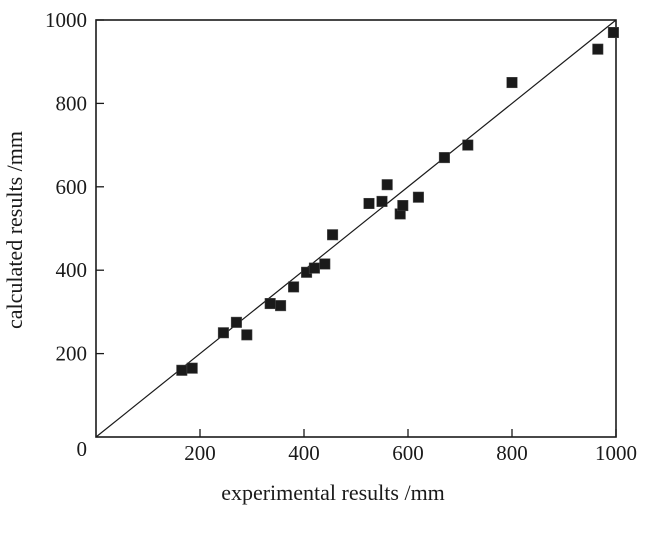 The width and height of the screenshot is (650, 534). What do you see at coordinates (72, 187) in the screenshot?
I see `y-tick-label: 600` at bounding box center [72, 187].